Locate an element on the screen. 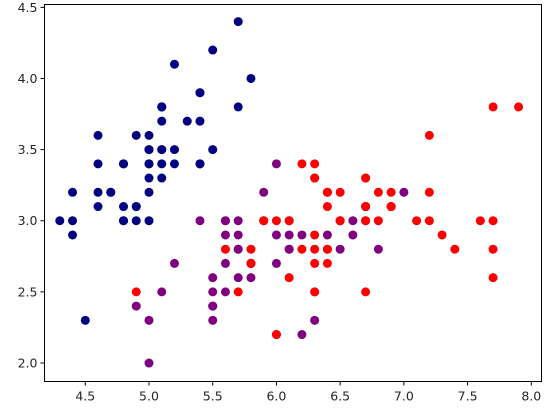  x-tick-label: 5.0 is located at coordinates (149, 396).